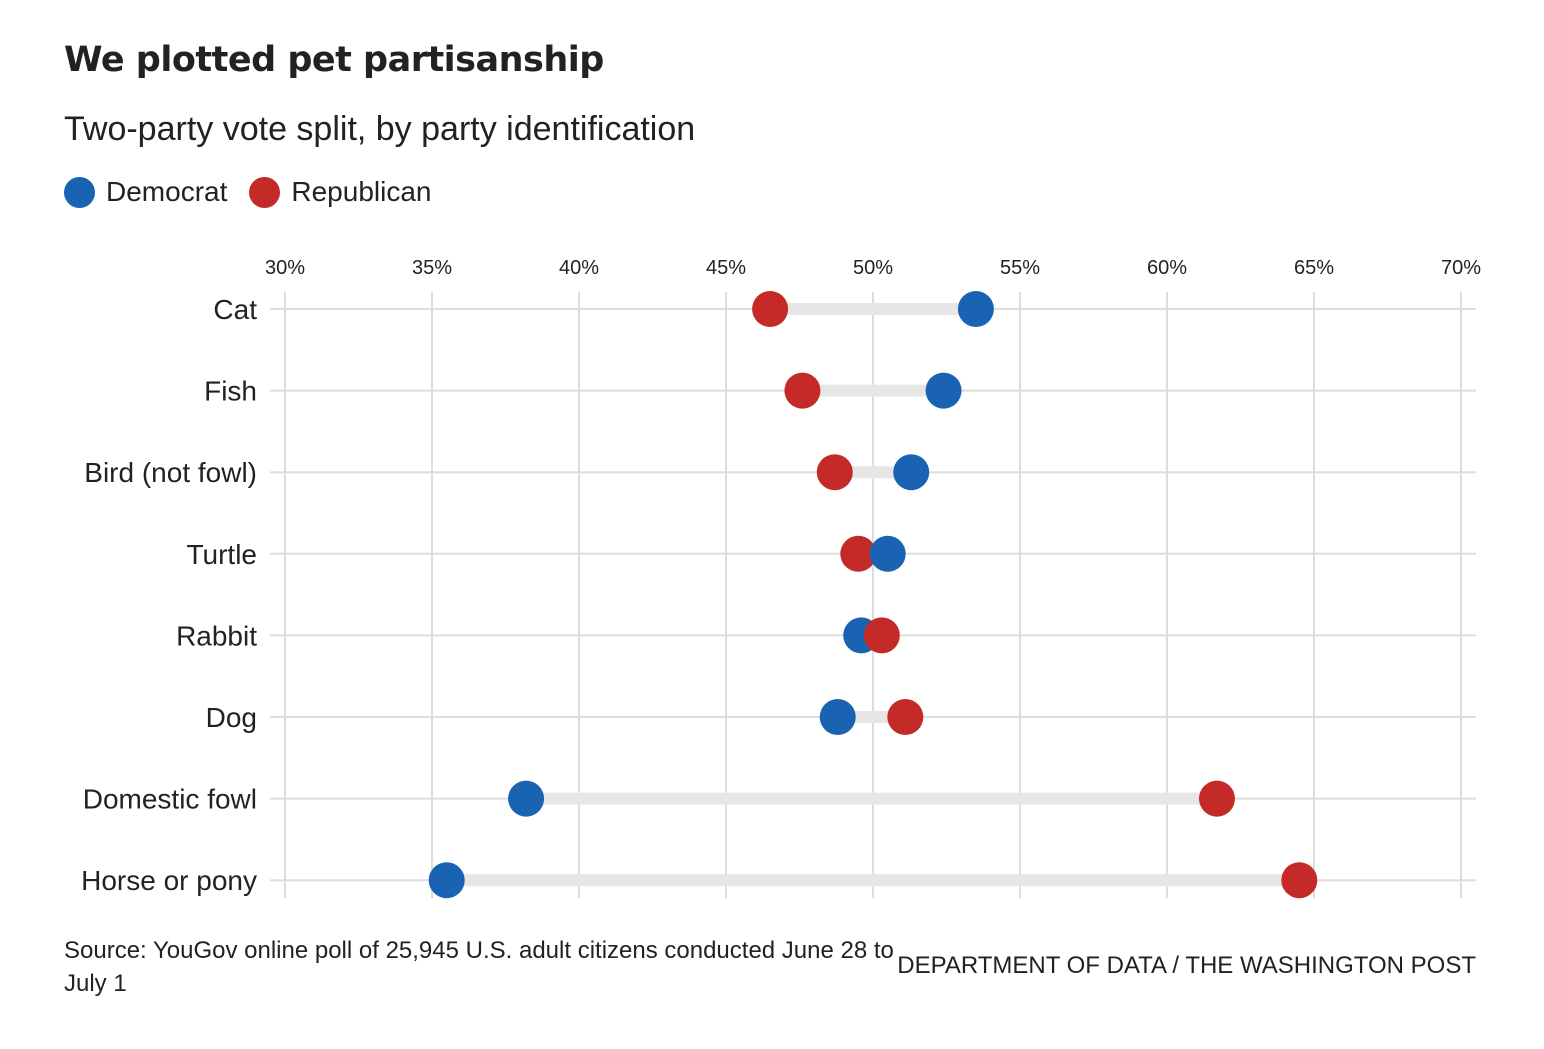 This screenshot has width=1544, height=1049. Describe the element at coordinates (230, 391) in the screenshot. I see `category-label: Fish` at that location.